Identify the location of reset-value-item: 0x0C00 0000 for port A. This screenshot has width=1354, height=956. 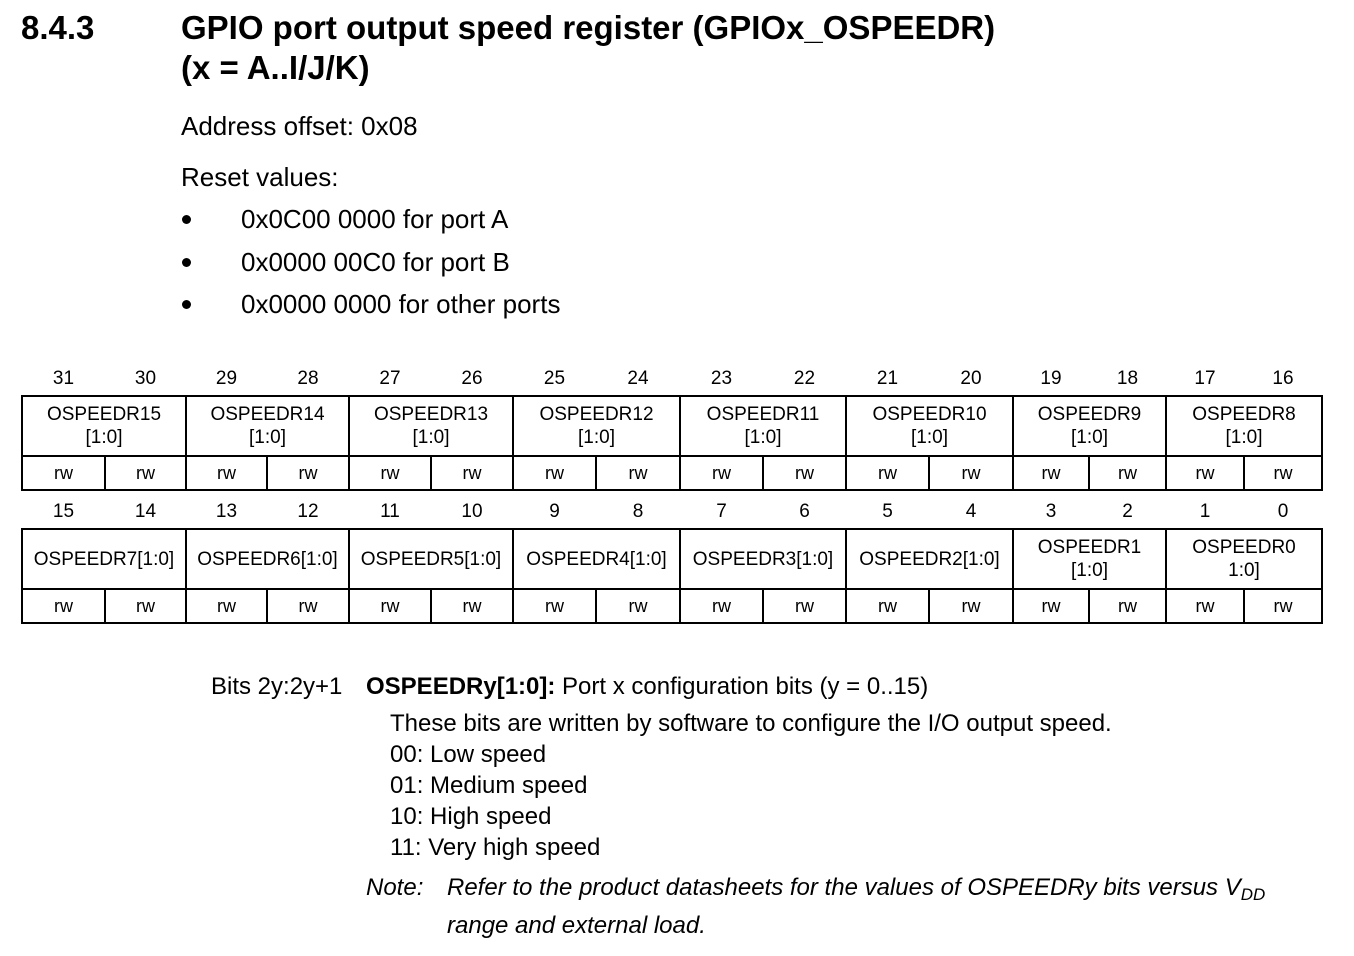
(375, 219).